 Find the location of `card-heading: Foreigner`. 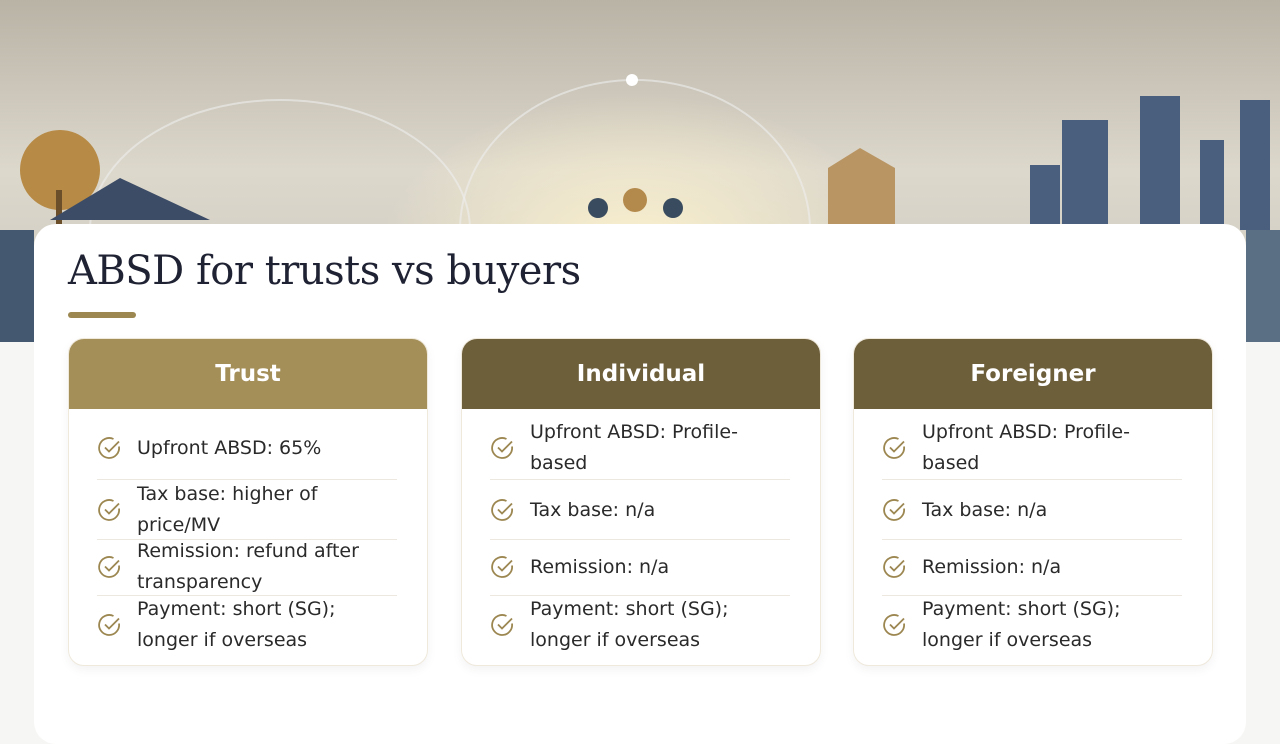

card-heading: Foreigner is located at coordinates (1033, 374).